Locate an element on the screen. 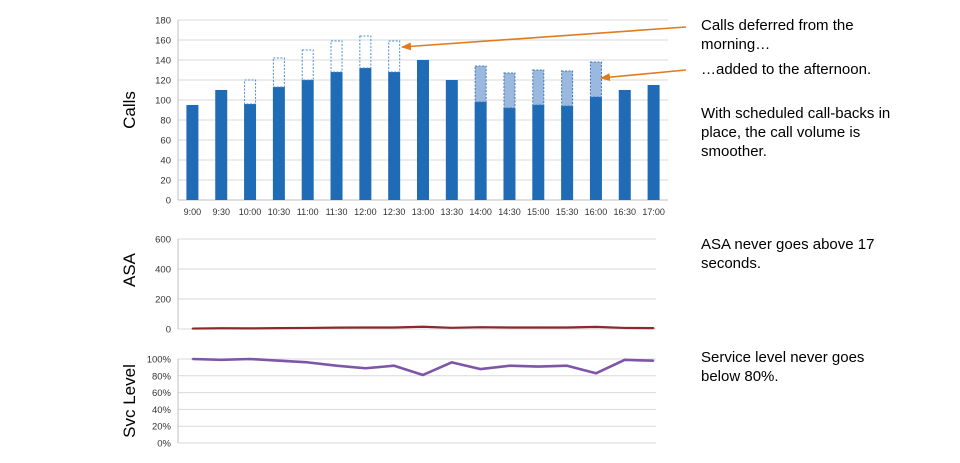 The width and height of the screenshot is (960, 463). calls-y-tick-label: 20 is located at coordinates (165, 181).